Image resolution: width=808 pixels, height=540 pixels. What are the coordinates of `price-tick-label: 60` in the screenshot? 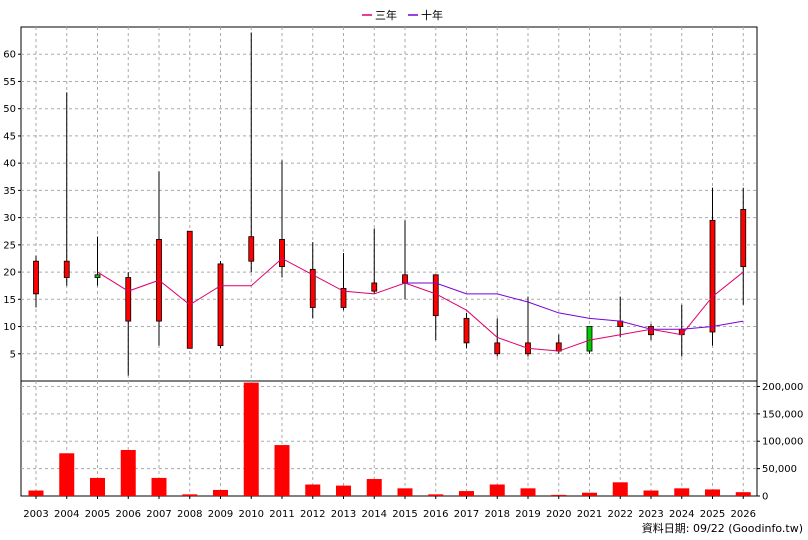 It's located at (9, 55).